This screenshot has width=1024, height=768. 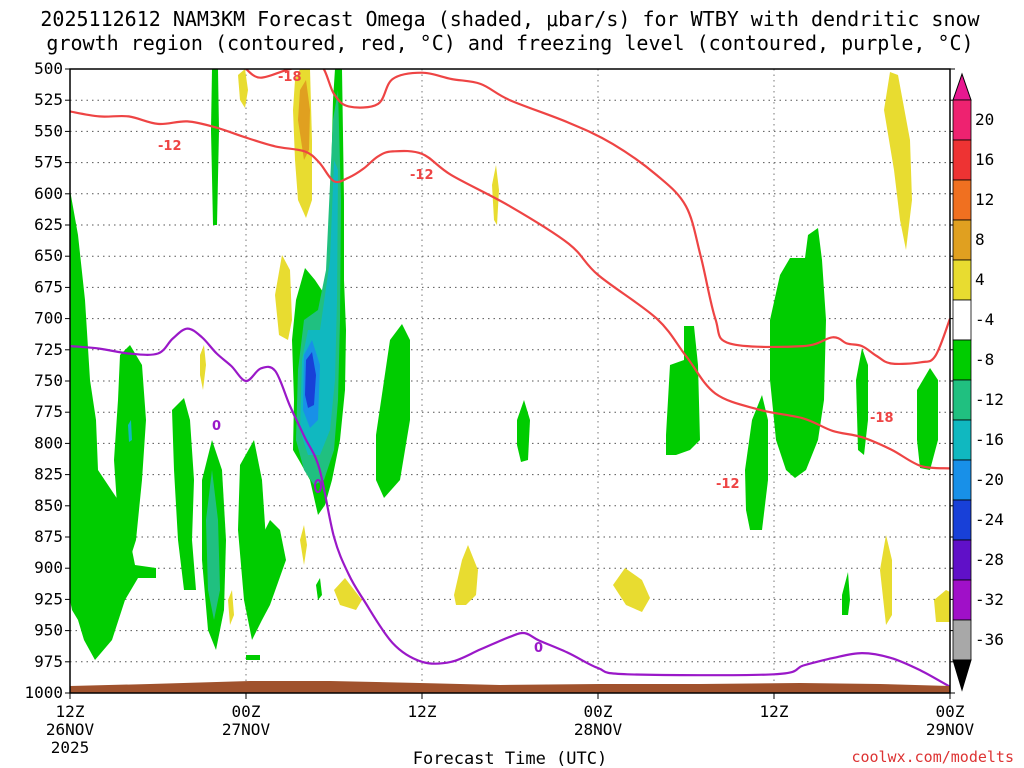 What do you see at coordinates (310, 380) in the screenshot?
I see `omega-region-blue` at bounding box center [310, 380].